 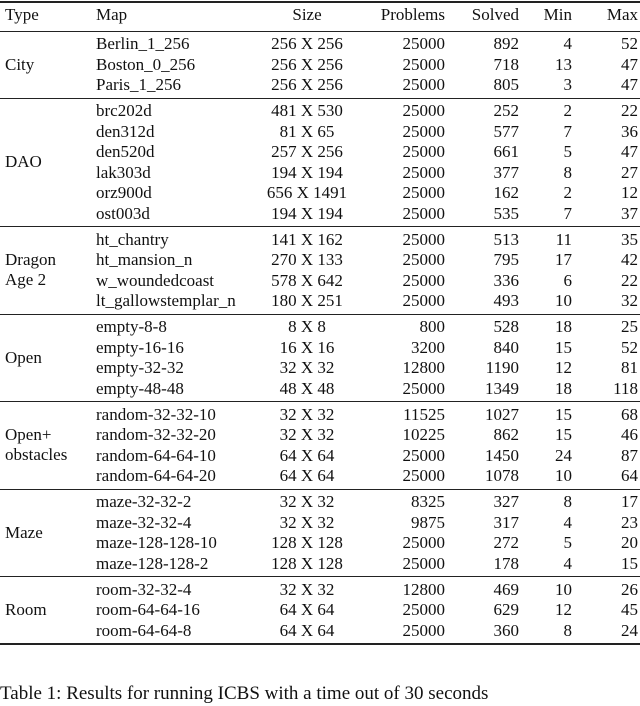 What do you see at coordinates (568, 84) in the screenshot?
I see `cell-min: 3` at bounding box center [568, 84].